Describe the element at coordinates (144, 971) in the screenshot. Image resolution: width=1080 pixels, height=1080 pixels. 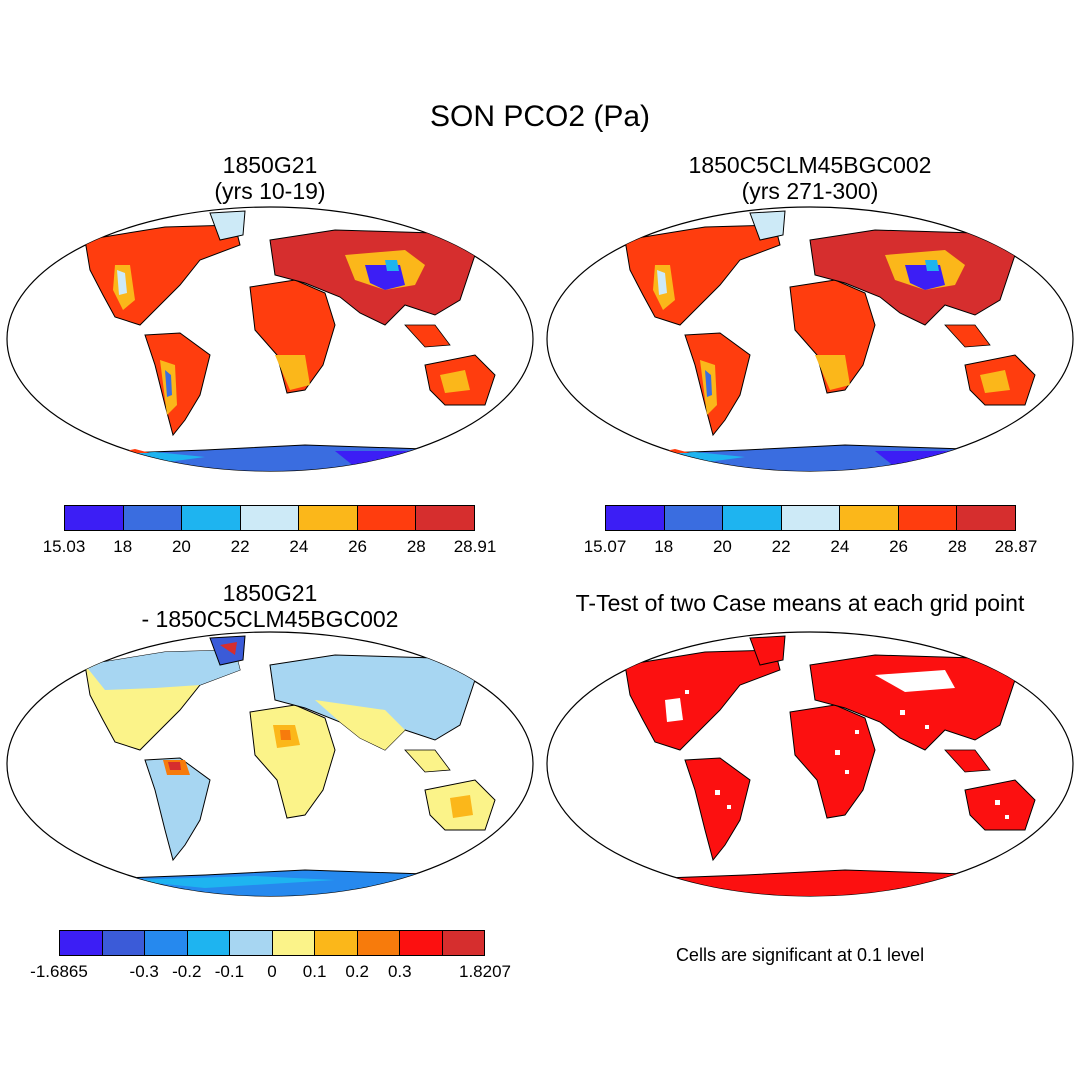
I see `colorbar-tick-label: -0.3` at that location.